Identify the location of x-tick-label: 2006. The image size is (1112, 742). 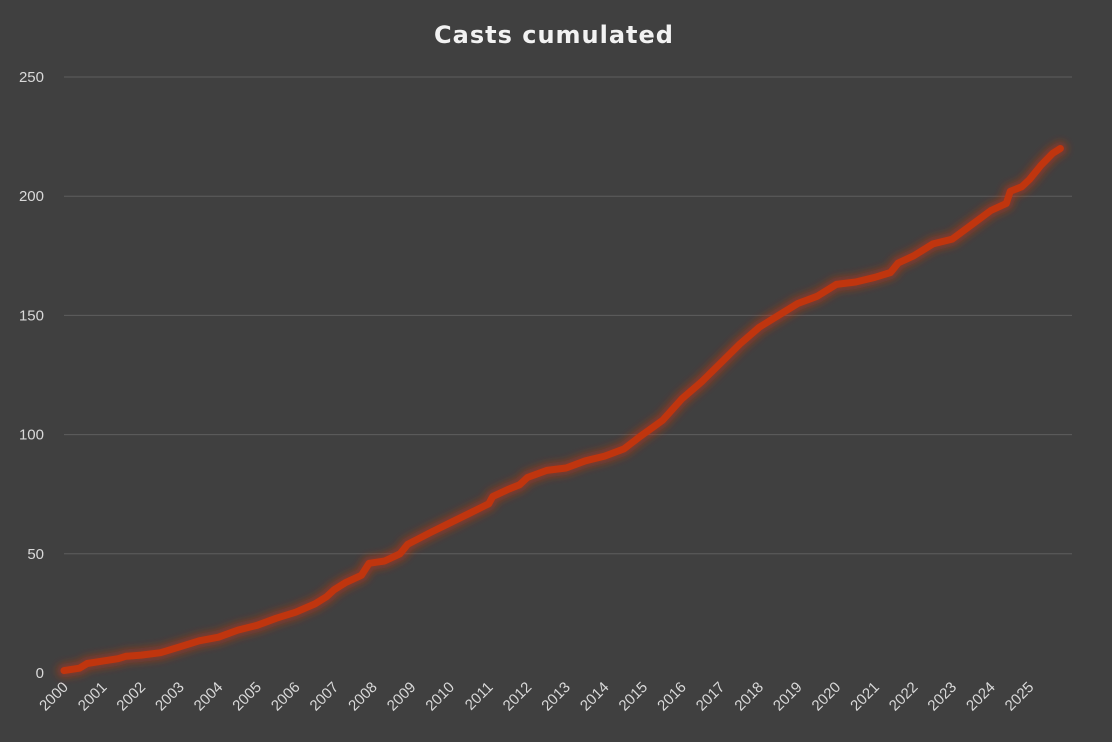
(286, 697).